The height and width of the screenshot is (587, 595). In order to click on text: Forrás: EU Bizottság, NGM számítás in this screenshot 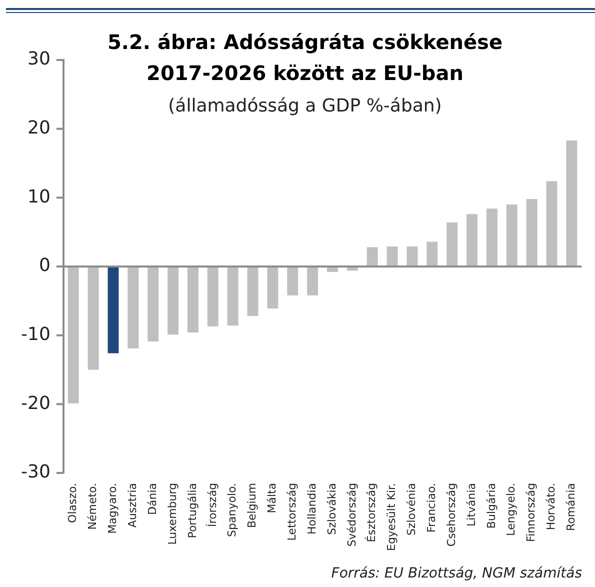, I will do `click(456, 574)`.